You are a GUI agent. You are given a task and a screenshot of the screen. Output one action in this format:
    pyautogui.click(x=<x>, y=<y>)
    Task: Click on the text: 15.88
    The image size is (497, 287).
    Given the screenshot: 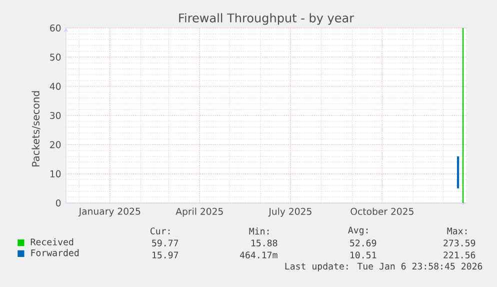 What is the action you would take?
    pyautogui.click(x=265, y=243)
    